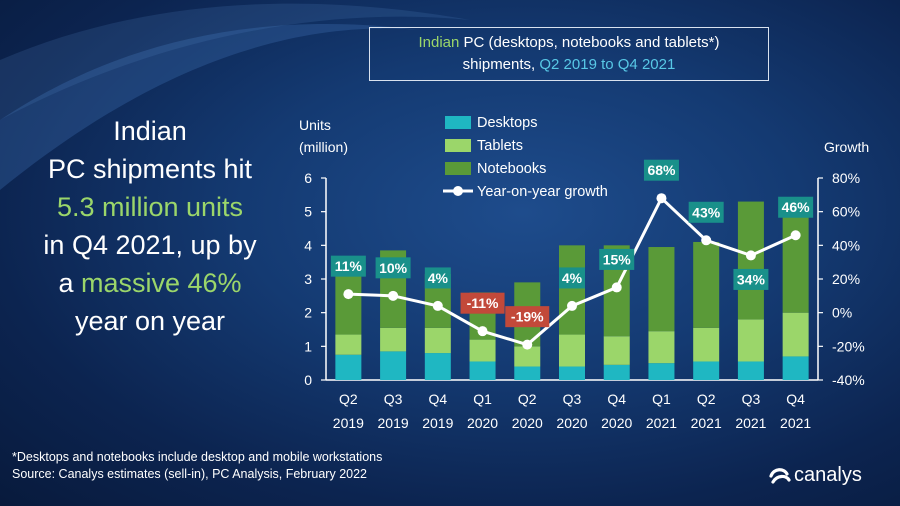 The width and height of the screenshot is (900, 506). What do you see at coordinates (161, 283) in the screenshot?
I see `headline-highlight: massive 46%` at bounding box center [161, 283].